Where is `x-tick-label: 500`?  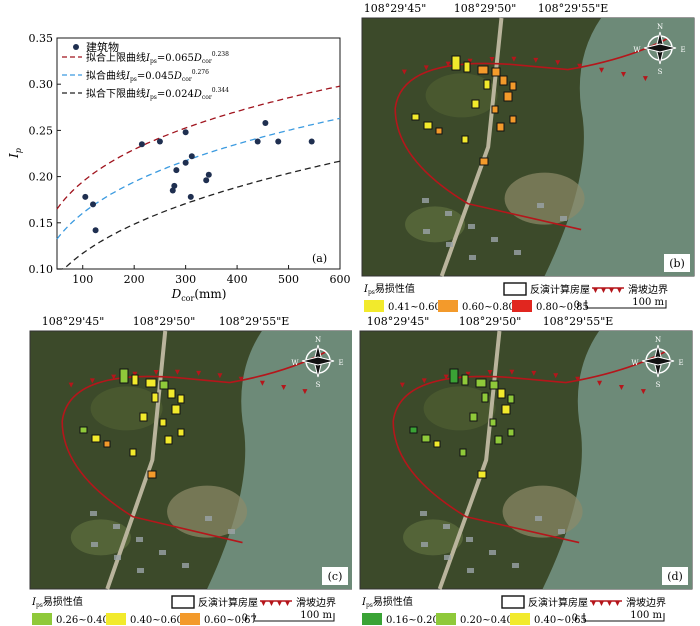 x-tick-label: 500 is located at coordinates (288, 279).